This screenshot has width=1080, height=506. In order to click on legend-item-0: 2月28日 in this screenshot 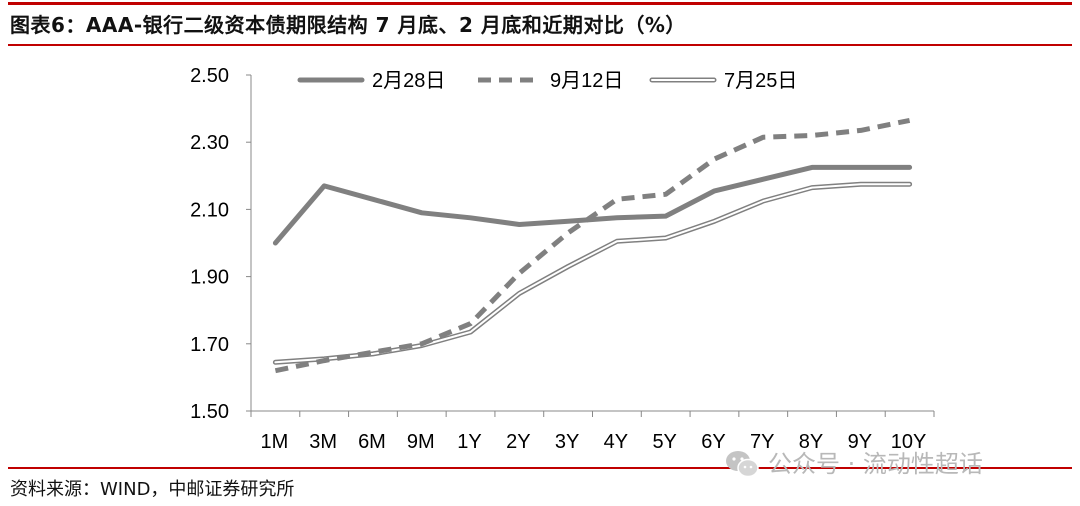, I will do `click(371, 81)`.